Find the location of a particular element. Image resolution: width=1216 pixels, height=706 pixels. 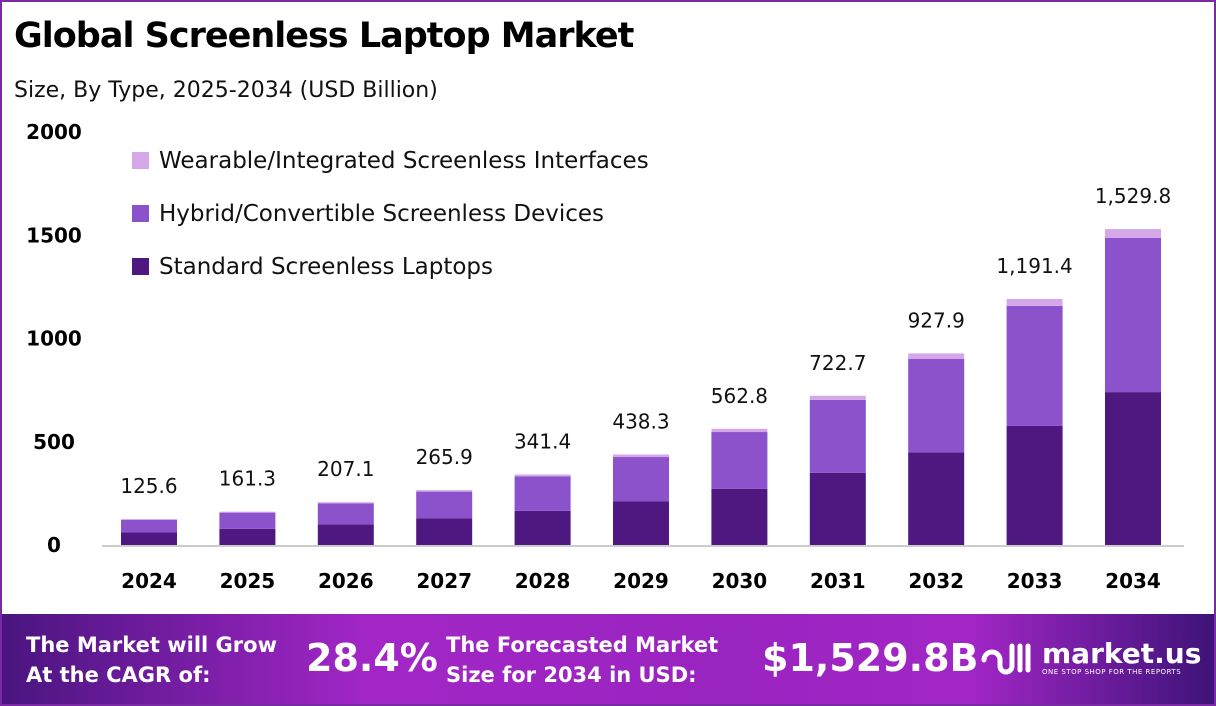

x-tick-label: 2028 is located at coordinates (543, 581).